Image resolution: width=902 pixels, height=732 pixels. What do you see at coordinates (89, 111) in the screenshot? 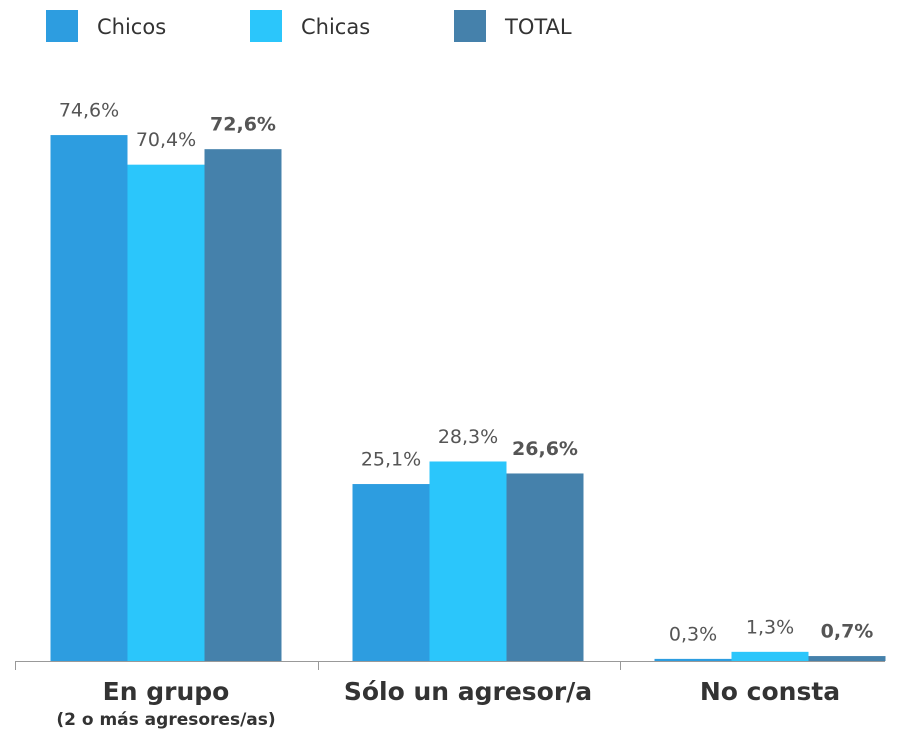
I see `data-label: 74,6%` at bounding box center [89, 111].